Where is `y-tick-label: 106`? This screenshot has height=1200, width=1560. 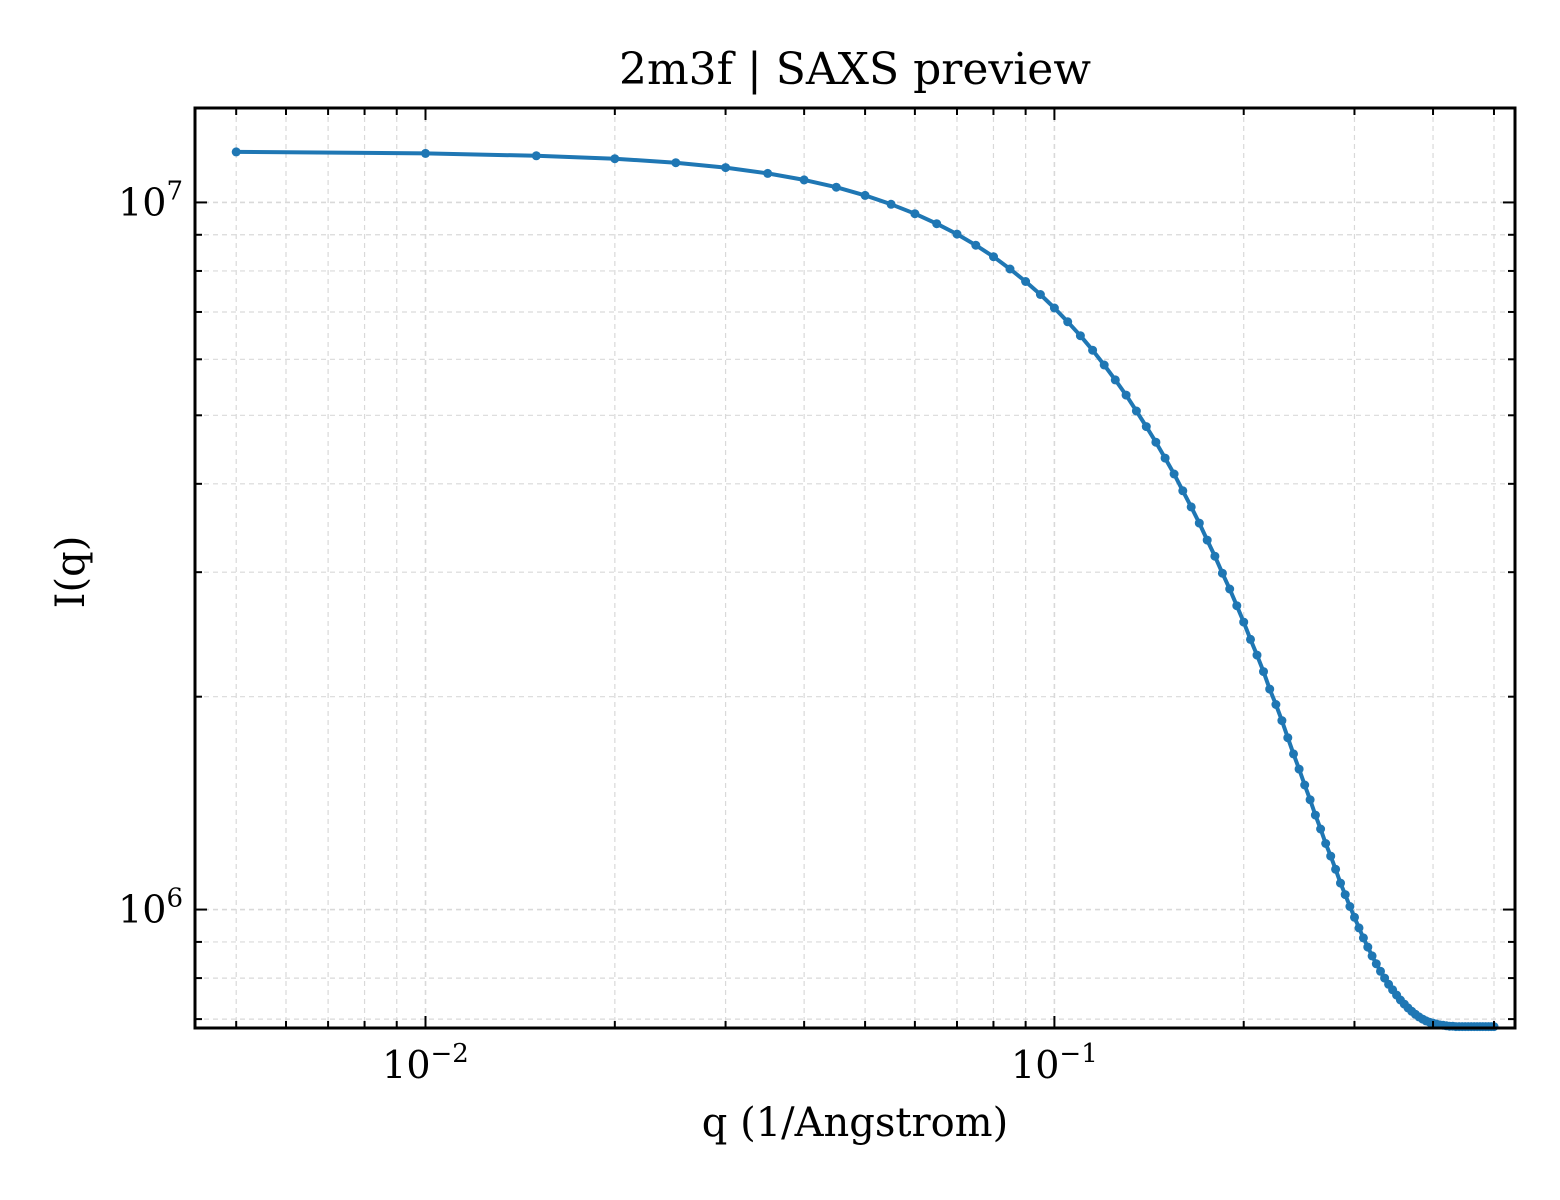
y-tick-label: 106 is located at coordinates (150, 908).